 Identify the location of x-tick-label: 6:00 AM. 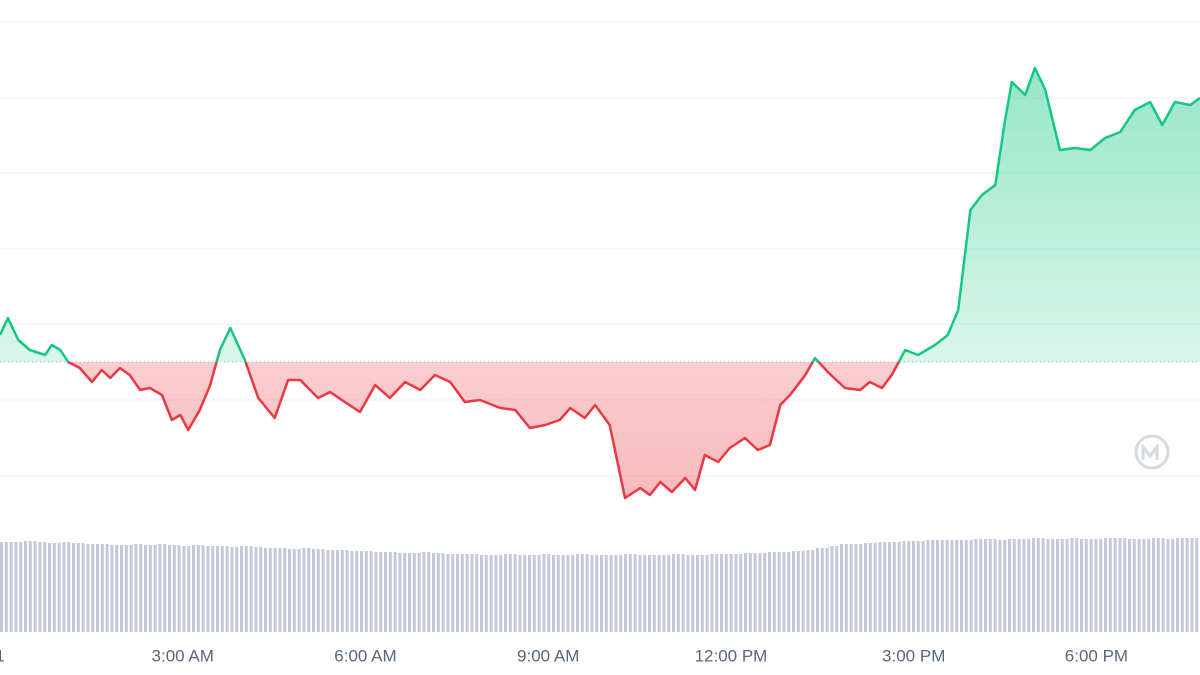
(365, 655).